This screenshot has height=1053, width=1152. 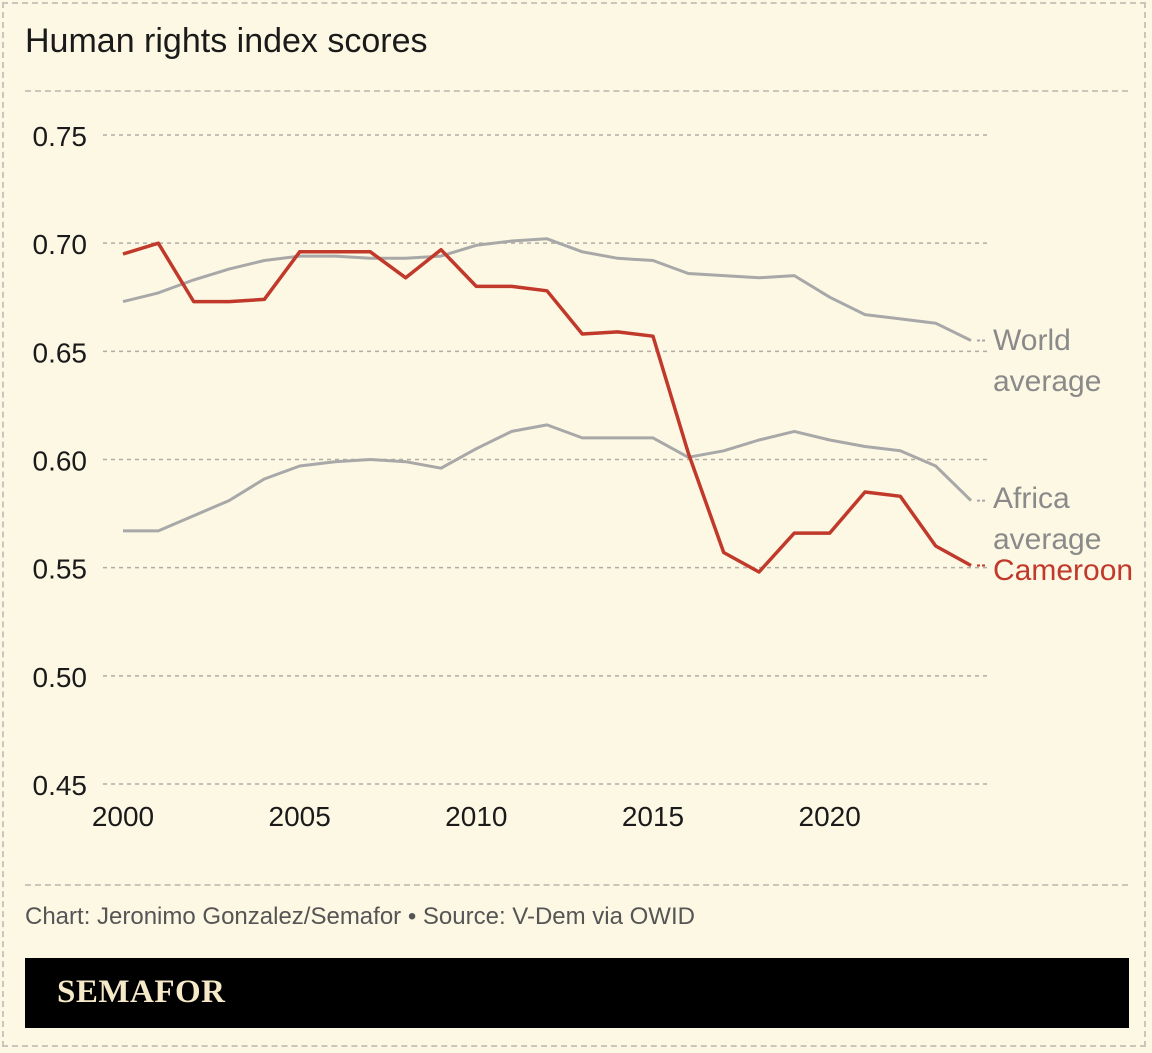 I want to click on series-line-world-average, so click(x=547, y=289).